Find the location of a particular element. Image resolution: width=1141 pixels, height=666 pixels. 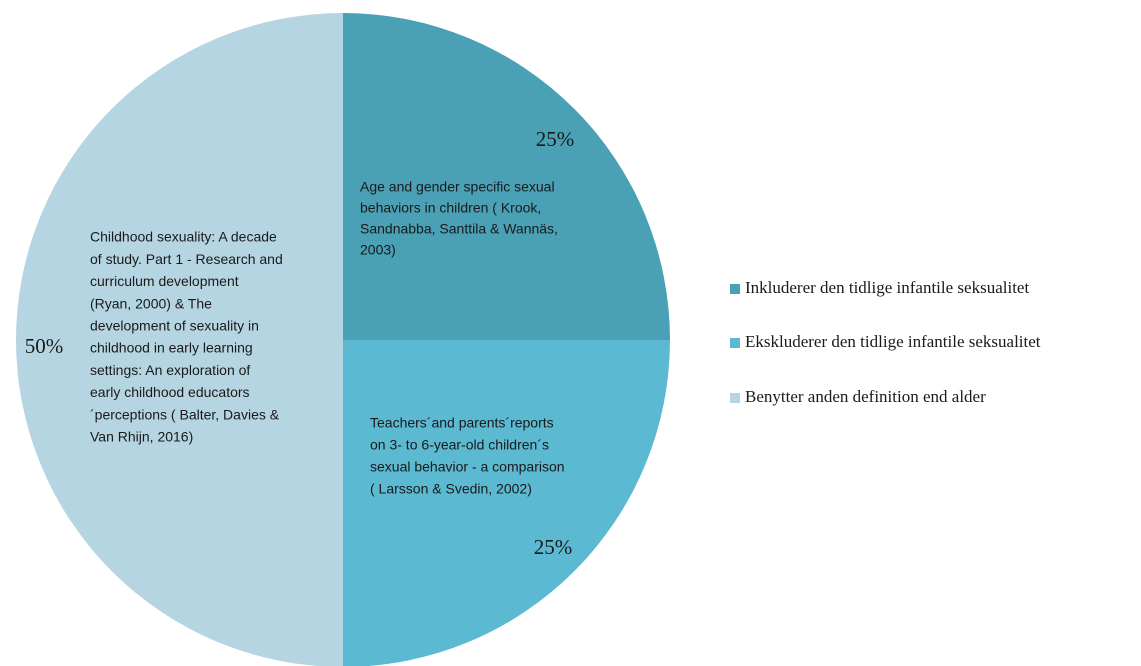

annotation: Childhood sexuality: A decade is located at coordinates (183, 237).